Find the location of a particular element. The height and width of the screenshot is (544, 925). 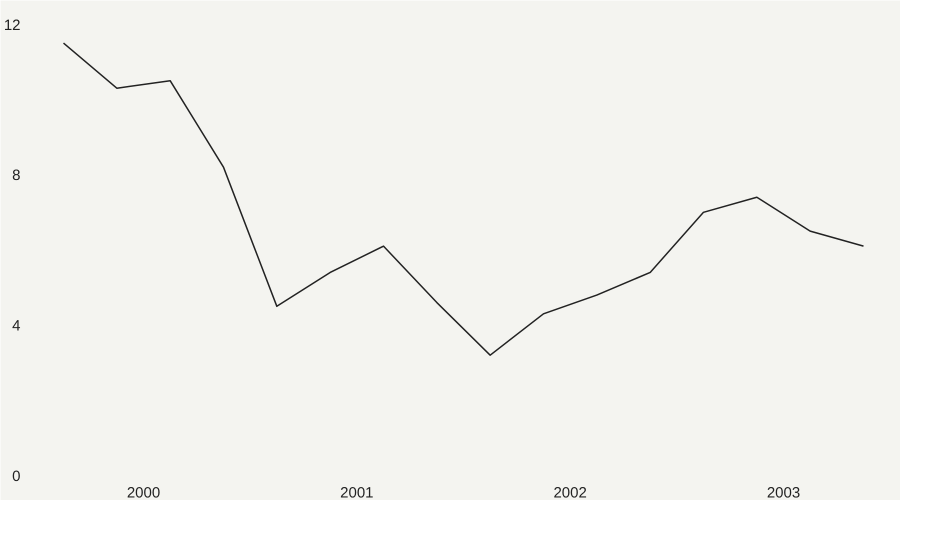

y-tick-label: 8 is located at coordinates (16, 175).